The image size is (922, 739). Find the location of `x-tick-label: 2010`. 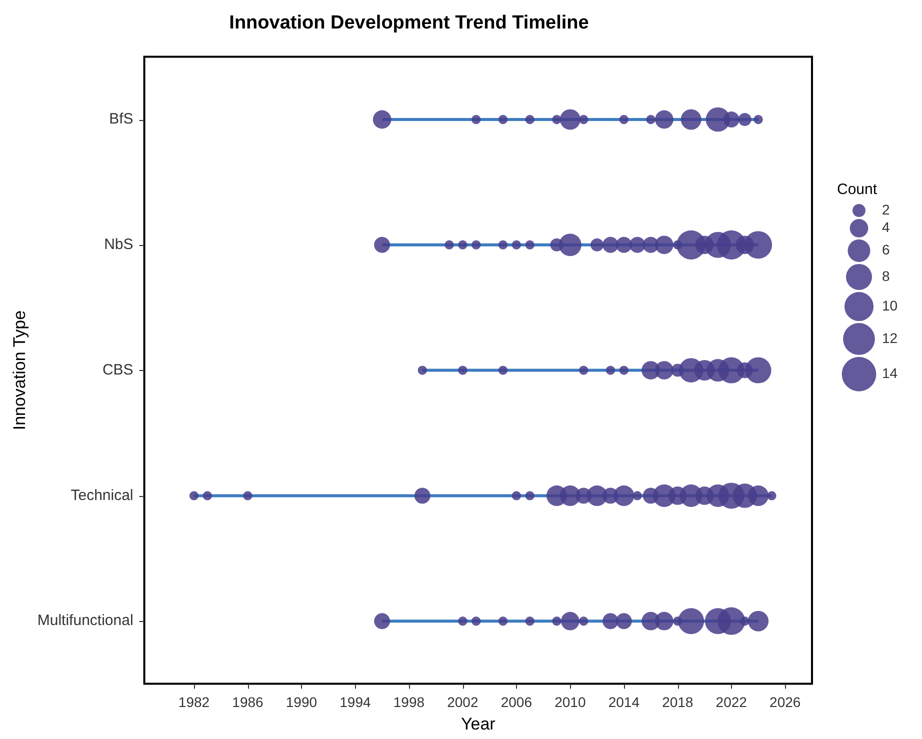

x-tick-label: 2010 is located at coordinates (570, 702).